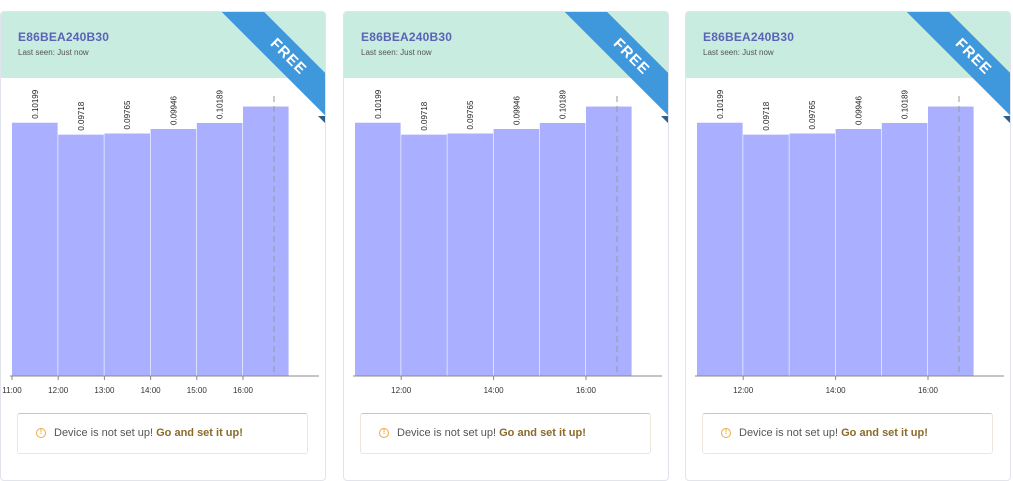 The width and height of the screenshot is (1013, 481). Describe the element at coordinates (197, 390) in the screenshot. I see `x-tick-label: 15:00` at that location.